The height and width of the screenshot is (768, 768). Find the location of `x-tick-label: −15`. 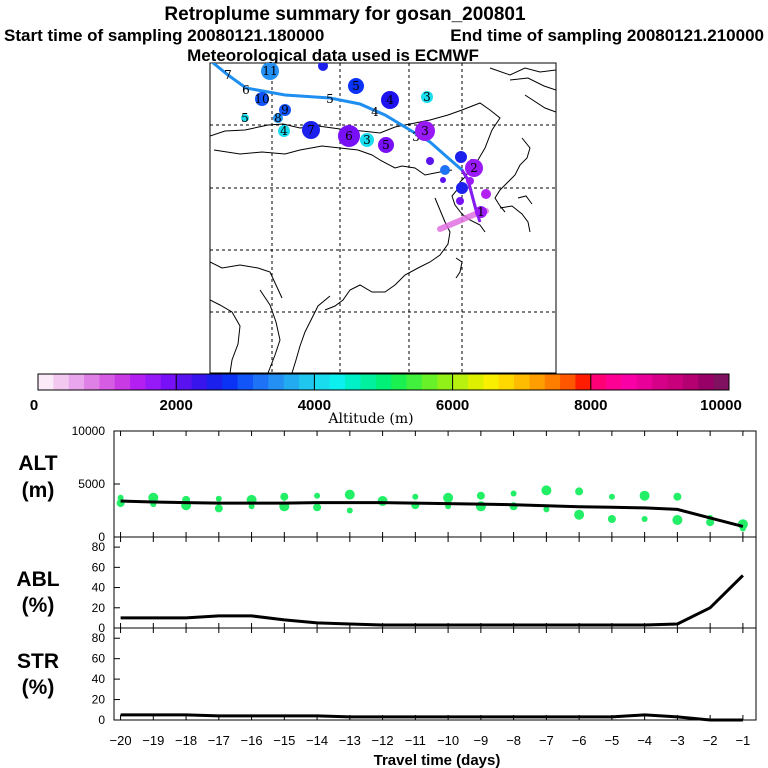

x-tick-label: −15 is located at coordinates (284, 740).